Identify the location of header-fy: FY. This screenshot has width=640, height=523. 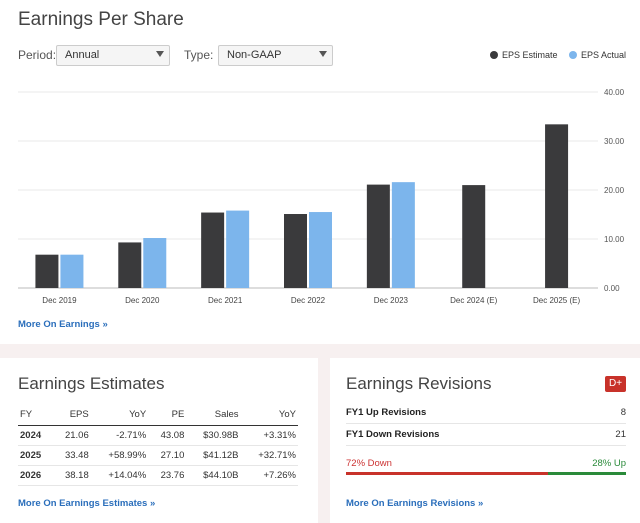
(35, 417).